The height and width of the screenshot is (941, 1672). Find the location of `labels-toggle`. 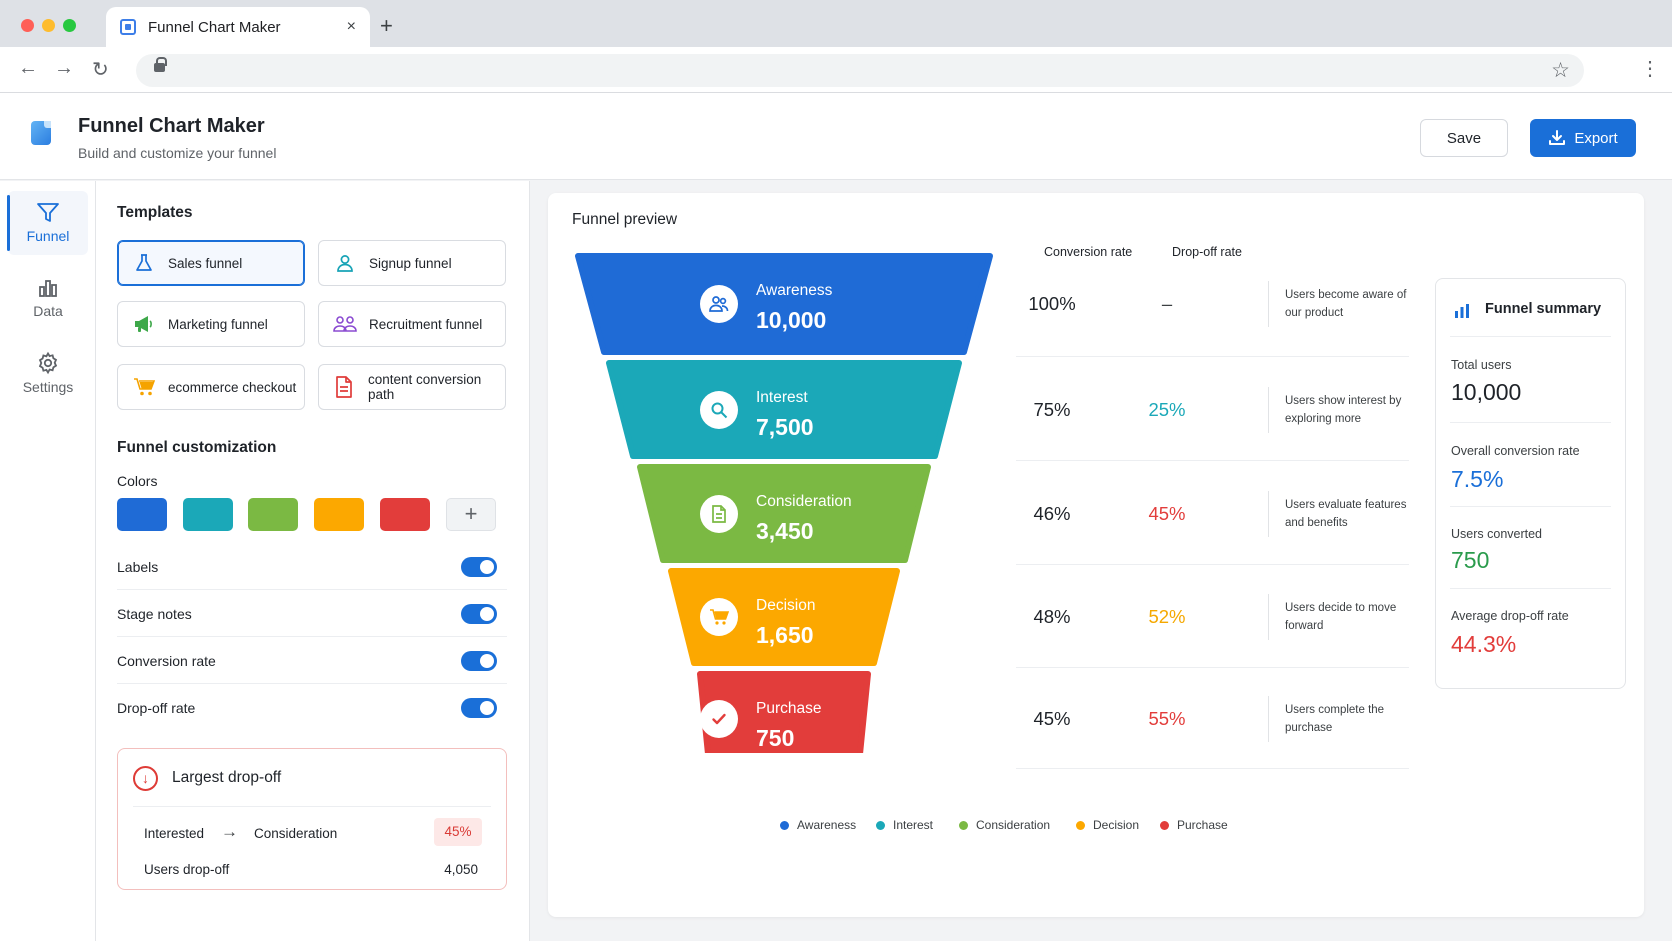

labels-toggle is located at coordinates (479, 567).